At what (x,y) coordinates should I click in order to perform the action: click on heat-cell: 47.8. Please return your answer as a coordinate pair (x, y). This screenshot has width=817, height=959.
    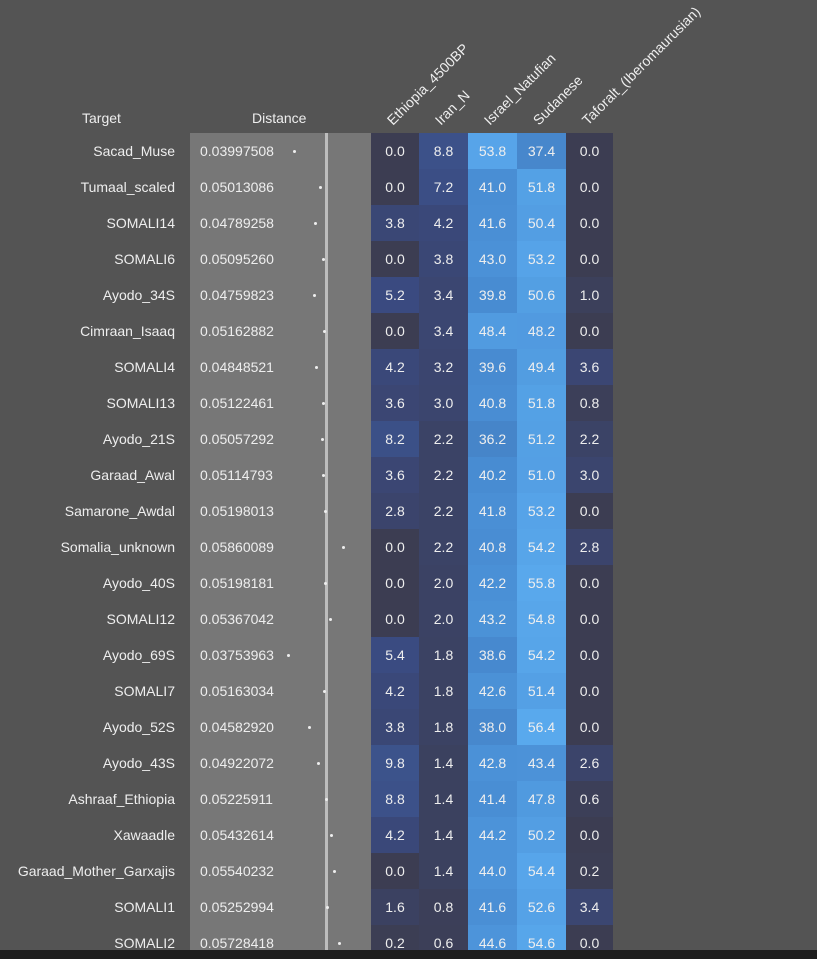
    Looking at the image, I should click on (541, 799).